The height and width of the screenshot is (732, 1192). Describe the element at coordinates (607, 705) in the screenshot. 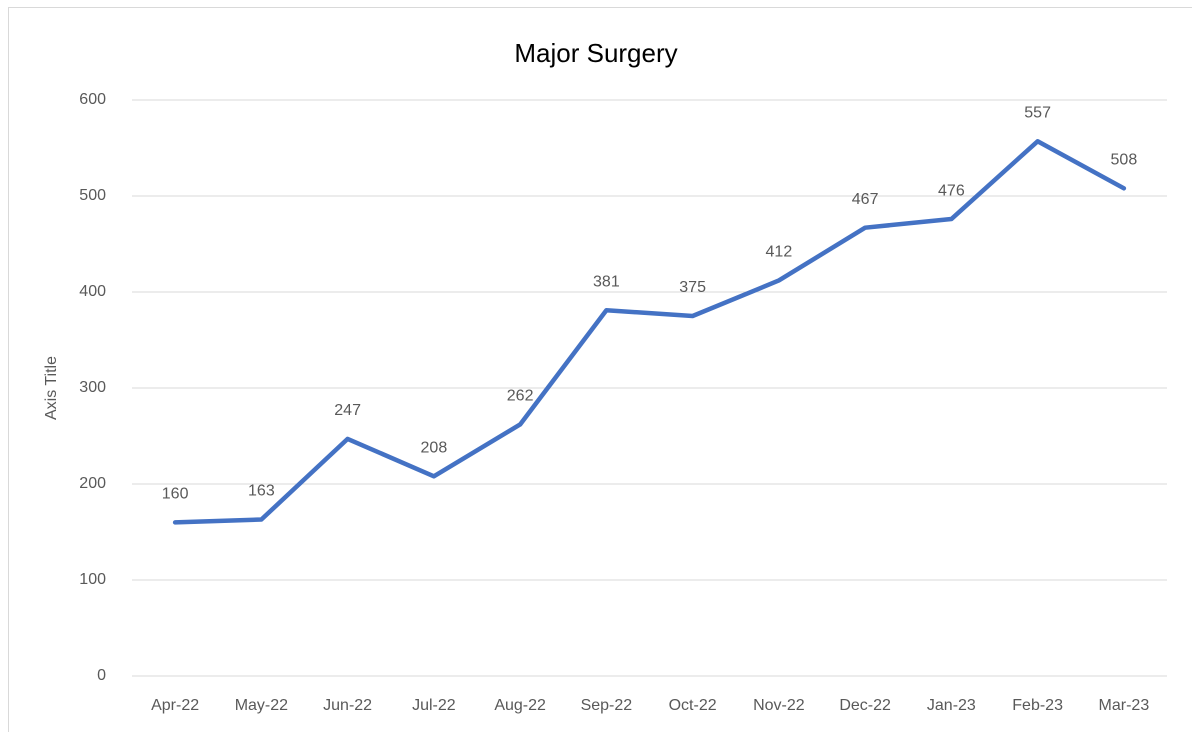

I see `x-tick-label: Sep-22` at that location.